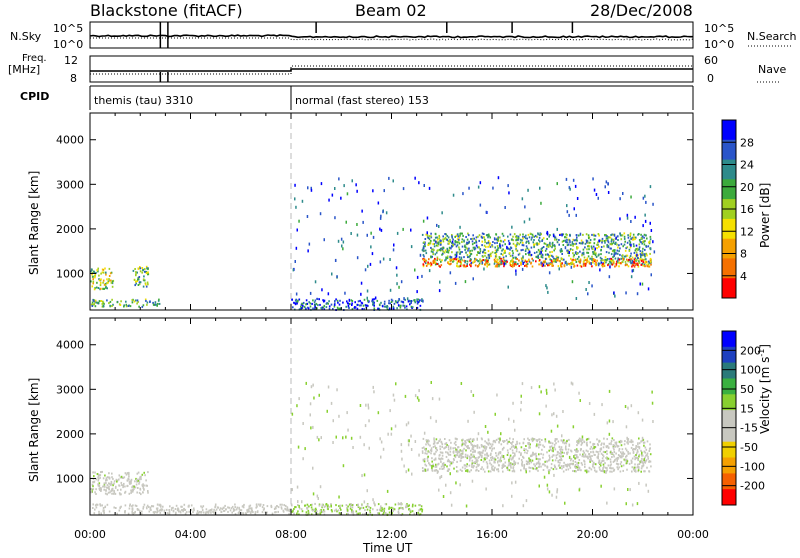  I want to click on nsearch-line, so click(392, 39).